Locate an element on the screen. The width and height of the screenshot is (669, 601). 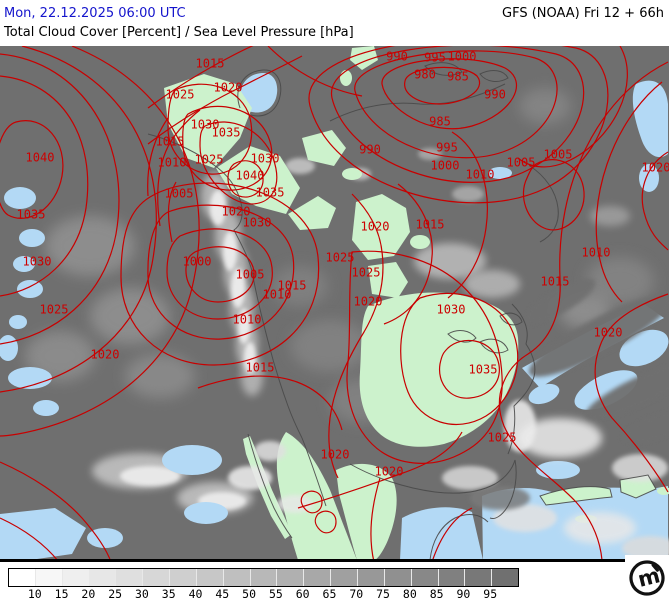
legend-tick-value: 30 is located at coordinates (142, 594).